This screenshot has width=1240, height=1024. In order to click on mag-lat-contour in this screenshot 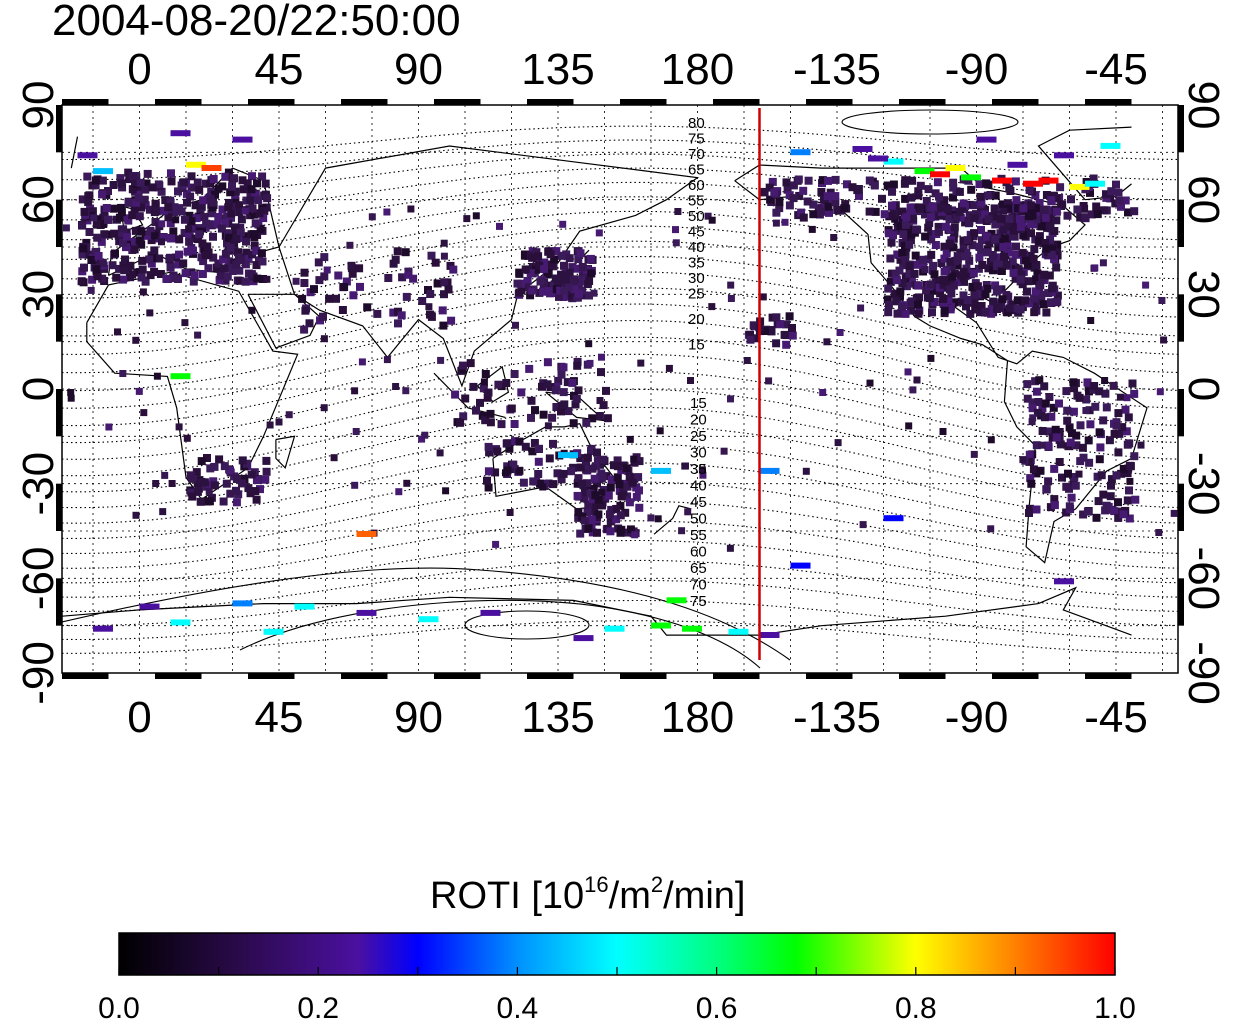, I will do `click(620, 279)`.